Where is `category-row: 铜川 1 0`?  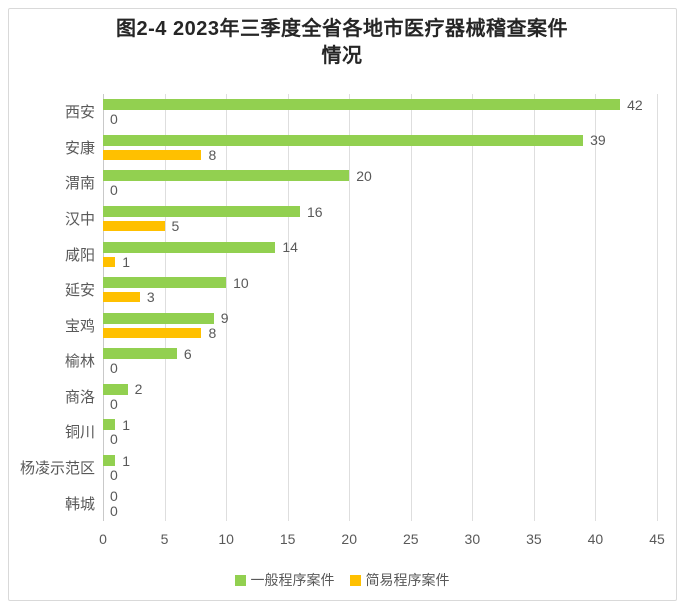
category-row: 铜川 1 0 is located at coordinates (336, 432).